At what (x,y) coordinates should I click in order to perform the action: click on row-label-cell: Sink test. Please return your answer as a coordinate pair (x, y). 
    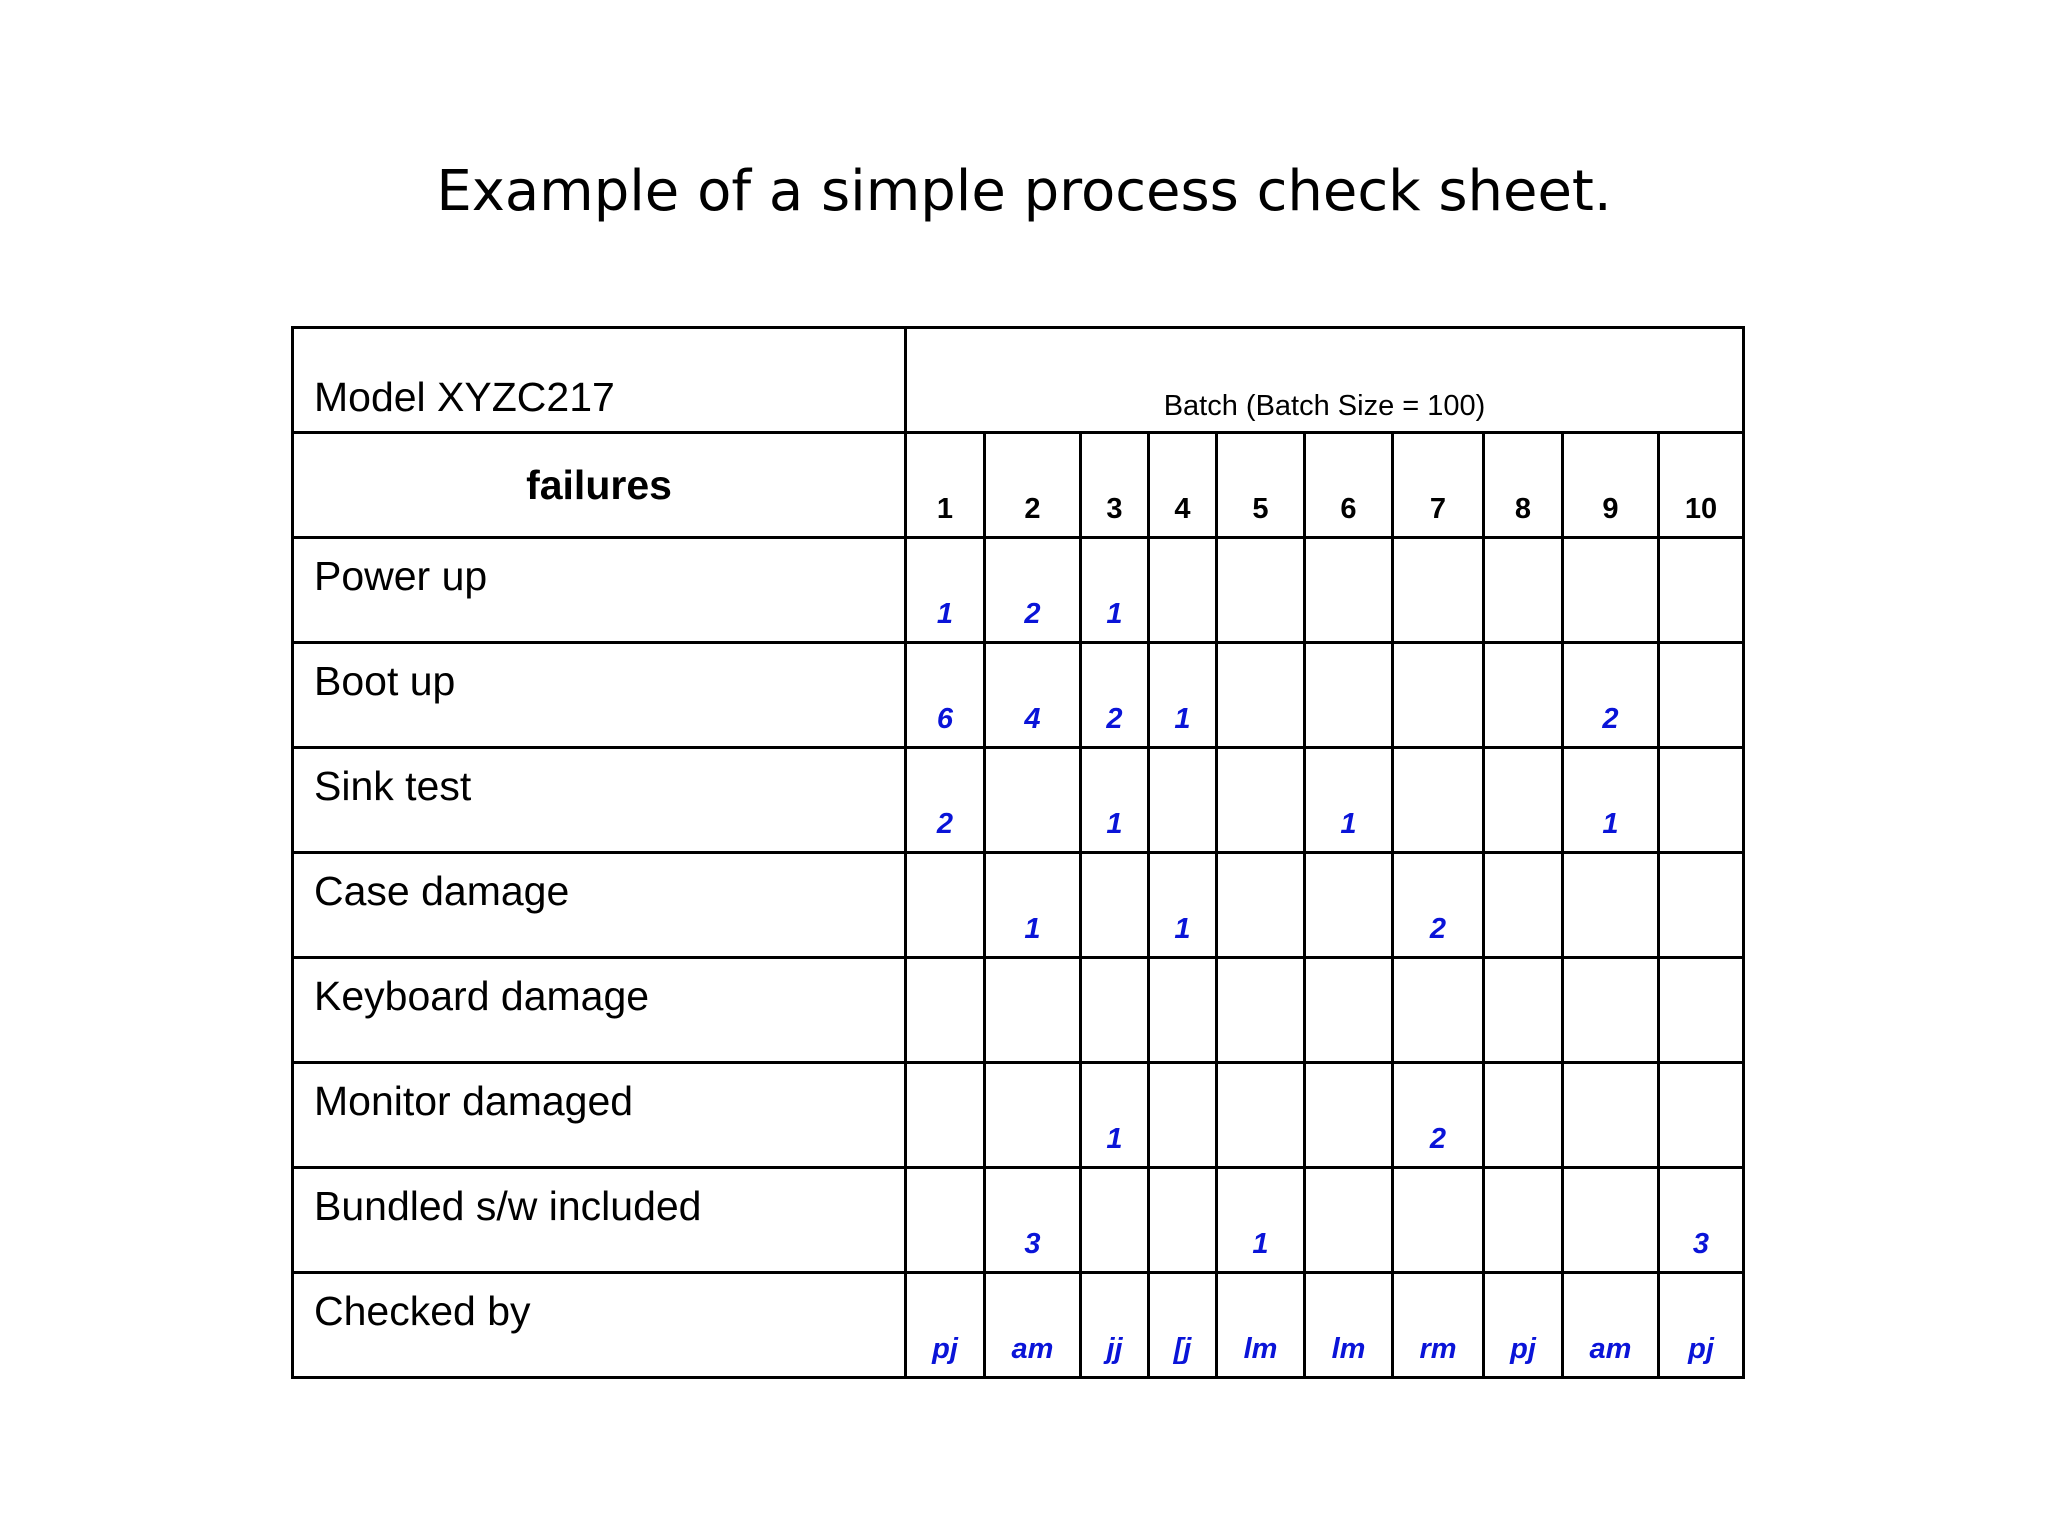
    Looking at the image, I should click on (599, 800).